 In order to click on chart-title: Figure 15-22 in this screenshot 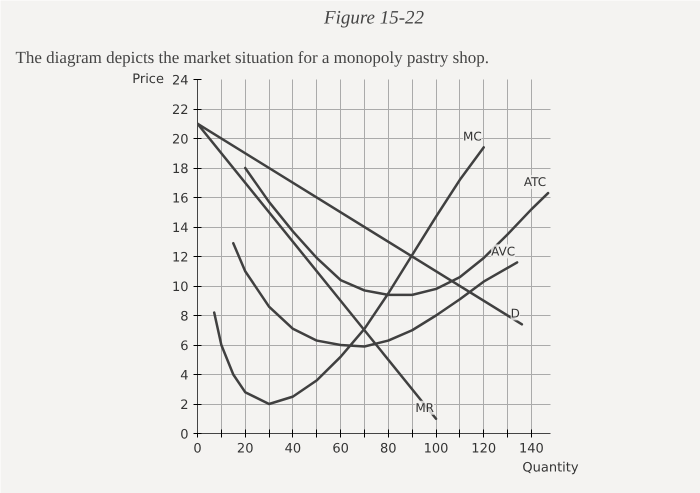, I will do `click(373, 18)`.